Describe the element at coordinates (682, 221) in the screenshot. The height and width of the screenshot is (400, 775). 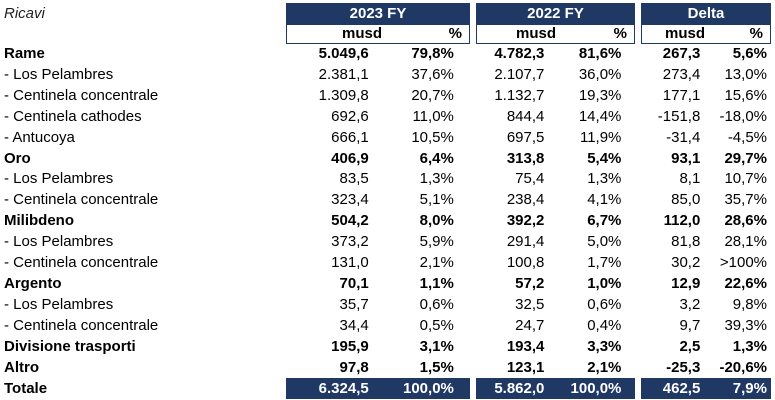
I see `row-value: 112,0` at that location.